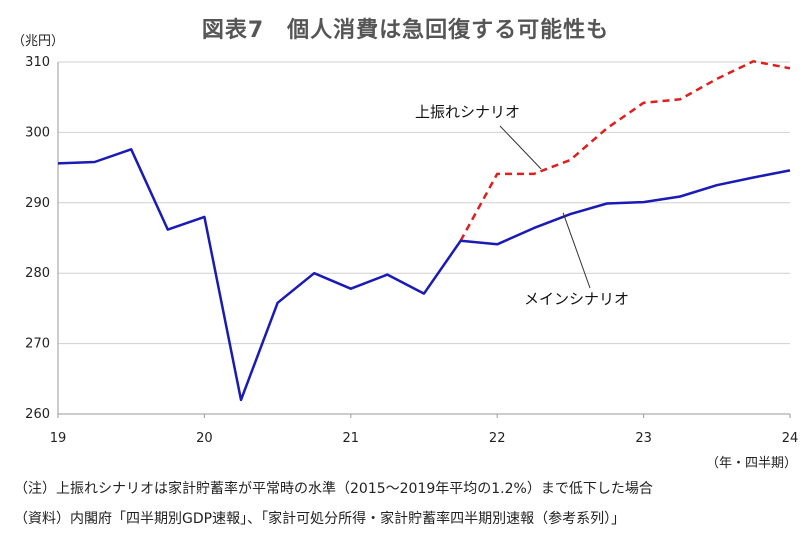 The width and height of the screenshot is (811, 552). Describe the element at coordinates (37, 62) in the screenshot. I see `y-tick-label: 310` at that location.